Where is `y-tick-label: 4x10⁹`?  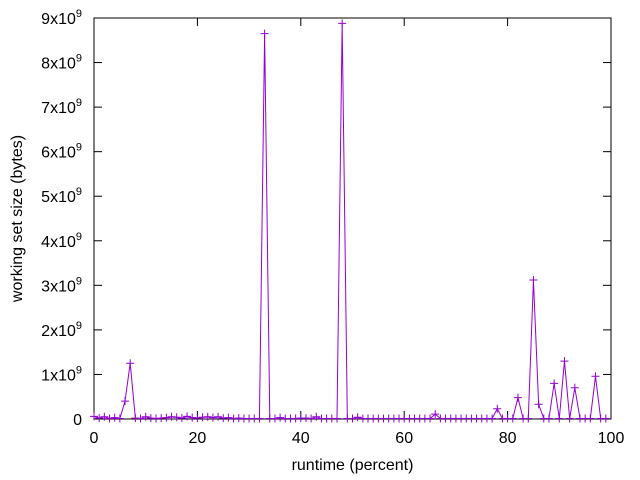 y-tick-label: 4x10⁹ is located at coordinates (61, 241).